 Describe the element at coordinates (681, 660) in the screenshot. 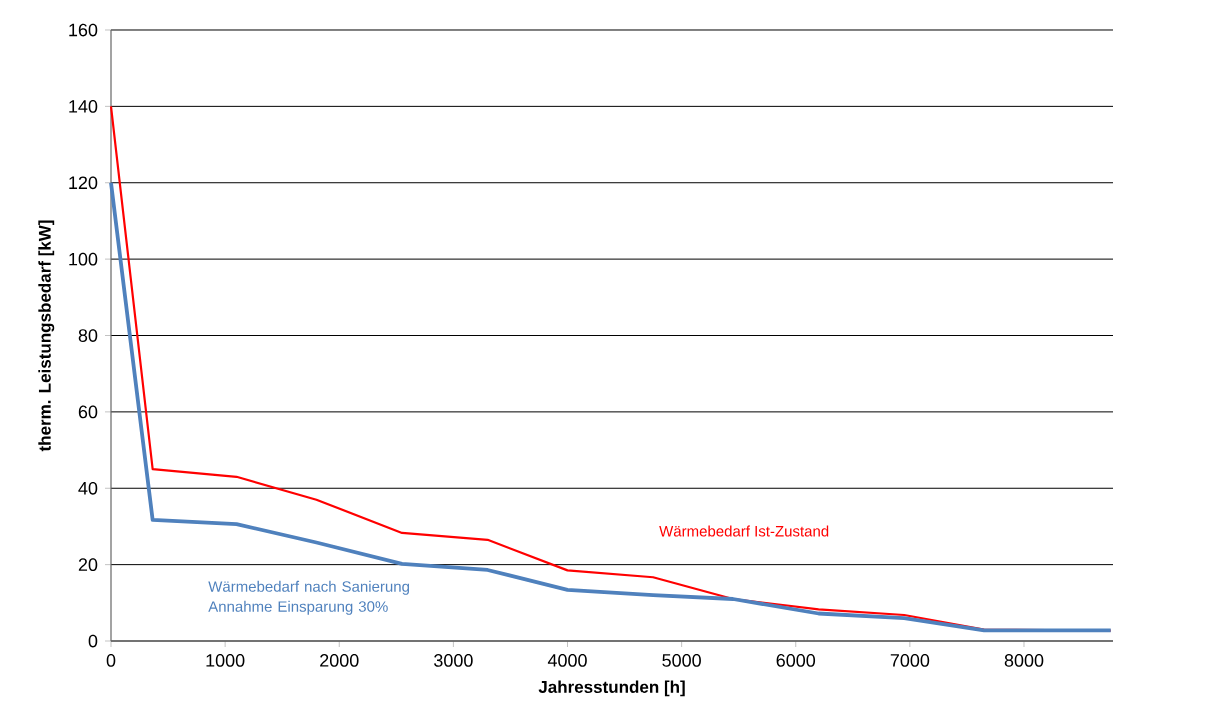

I see `x-tick-label: 5000` at that location.